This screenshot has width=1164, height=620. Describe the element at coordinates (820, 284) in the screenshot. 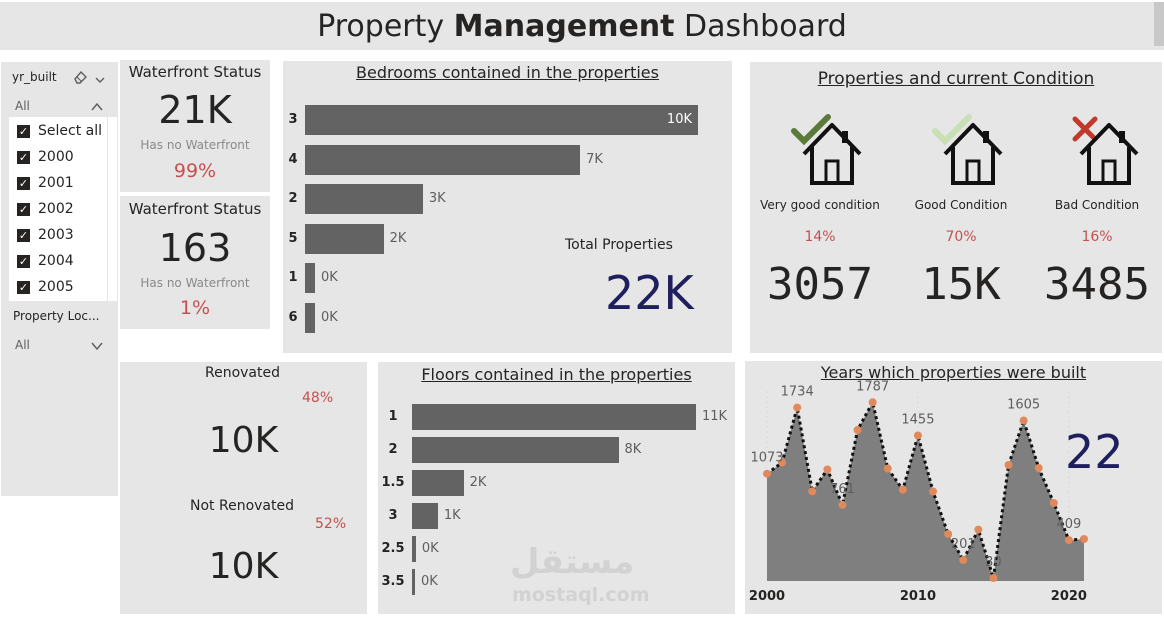

I see `condition-value: 3057` at that location.